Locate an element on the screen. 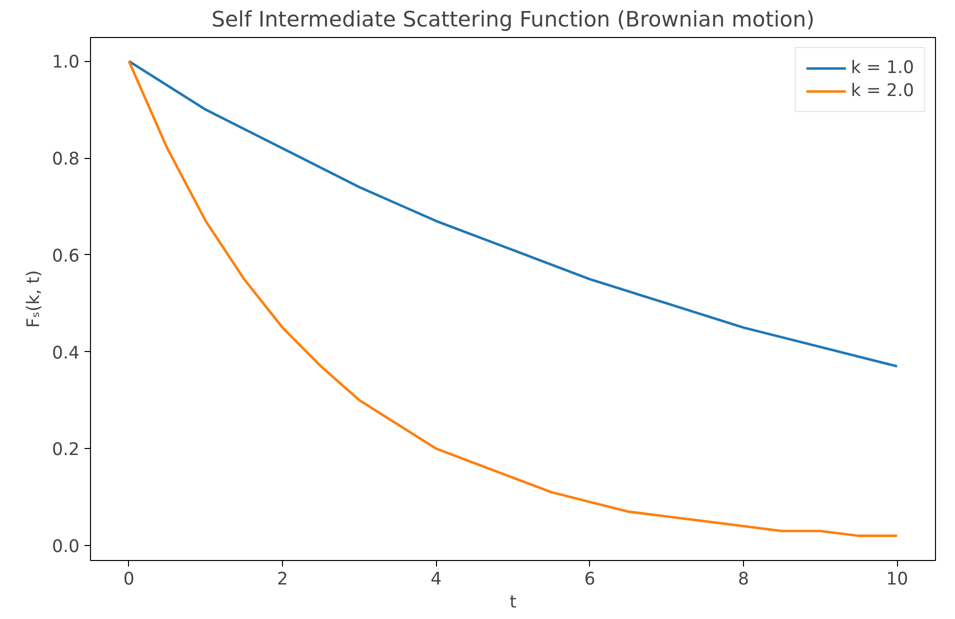 This screenshot has height=619, width=955. x-tick-label: 6 is located at coordinates (590, 580).